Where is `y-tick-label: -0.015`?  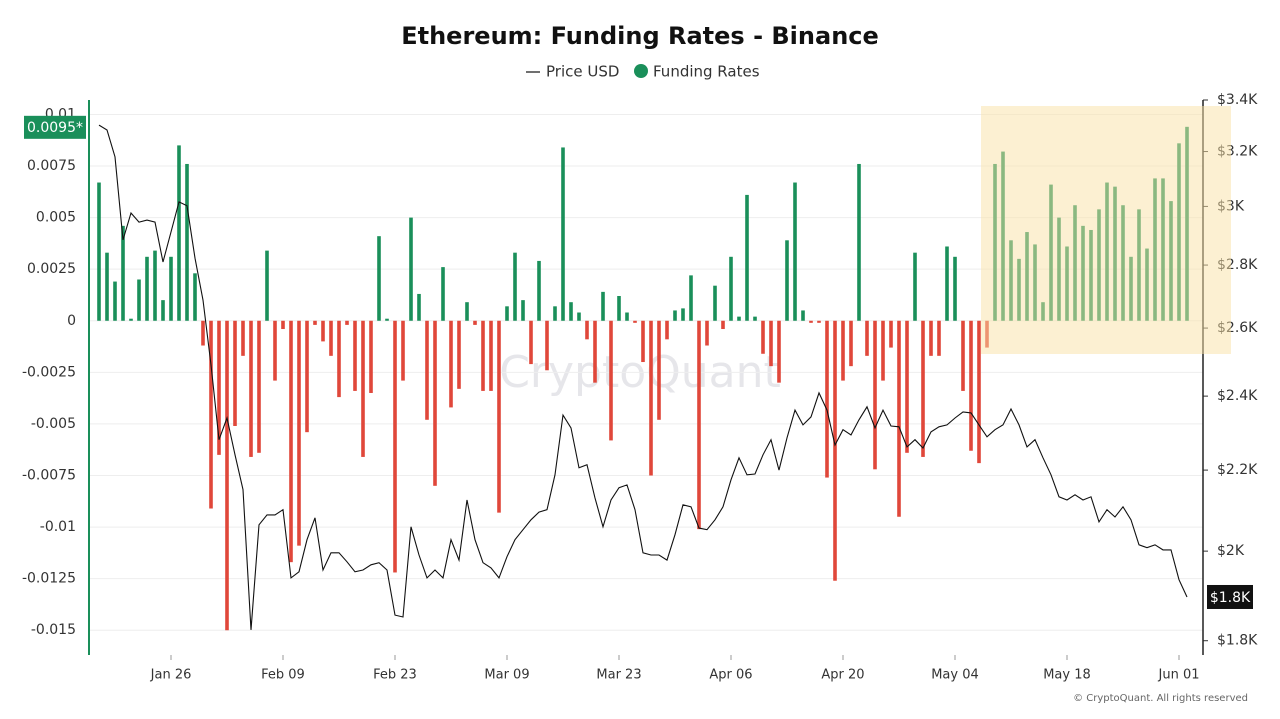
y-tick-label: -0.015 is located at coordinates (53, 630).